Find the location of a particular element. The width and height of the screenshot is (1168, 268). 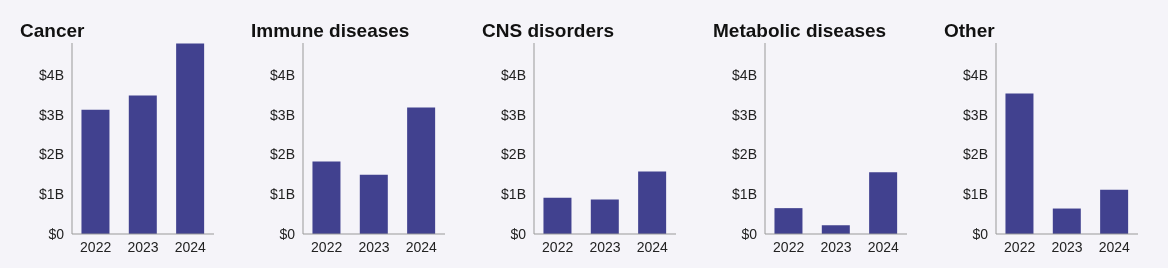

chart-title: Metabolic diseases is located at coordinates (800, 31).